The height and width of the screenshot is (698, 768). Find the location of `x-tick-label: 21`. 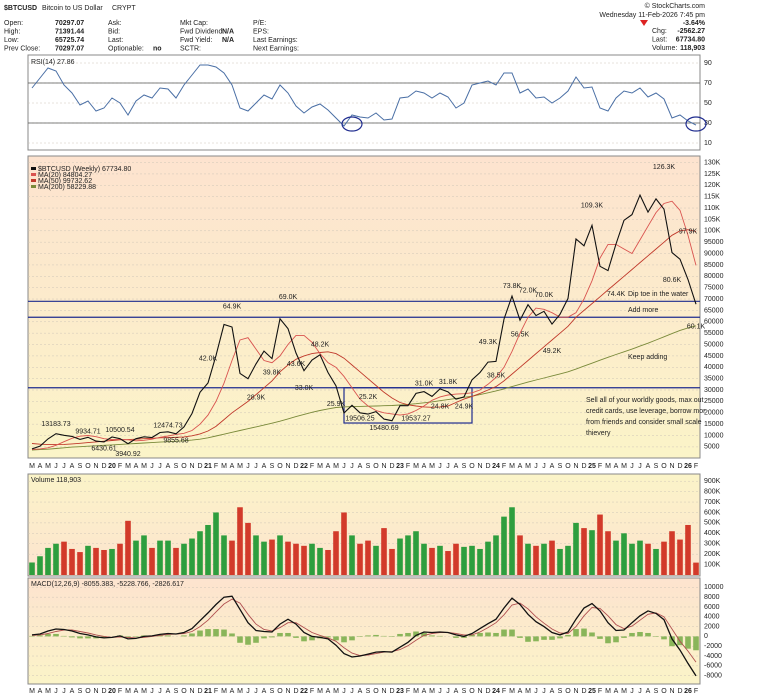

x-tick-label: 21 is located at coordinates (208, 691).